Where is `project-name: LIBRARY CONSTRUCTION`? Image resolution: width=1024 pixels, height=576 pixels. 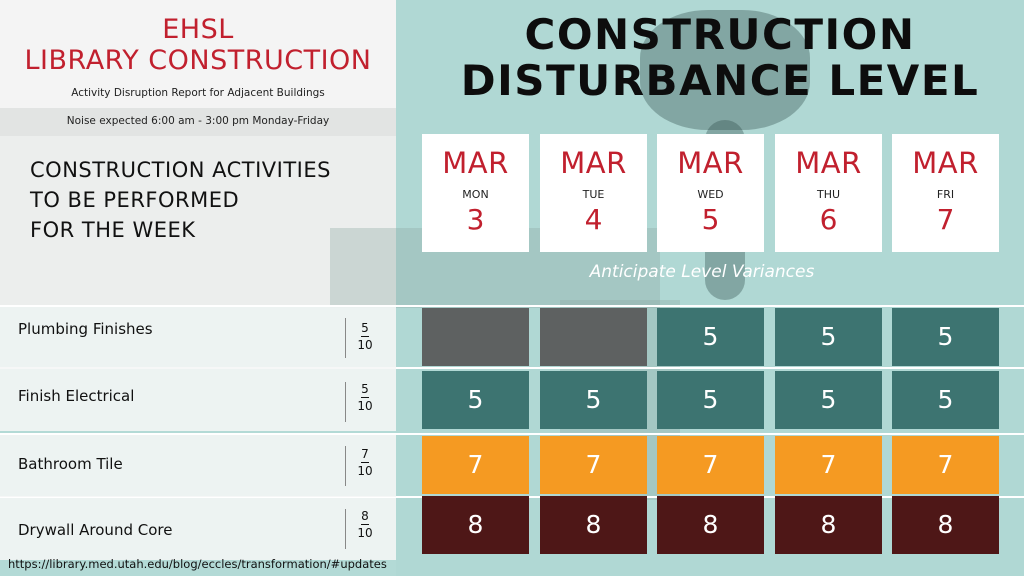 project-name: LIBRARY CONSTRUCTION is located at coordinates (198, 60).